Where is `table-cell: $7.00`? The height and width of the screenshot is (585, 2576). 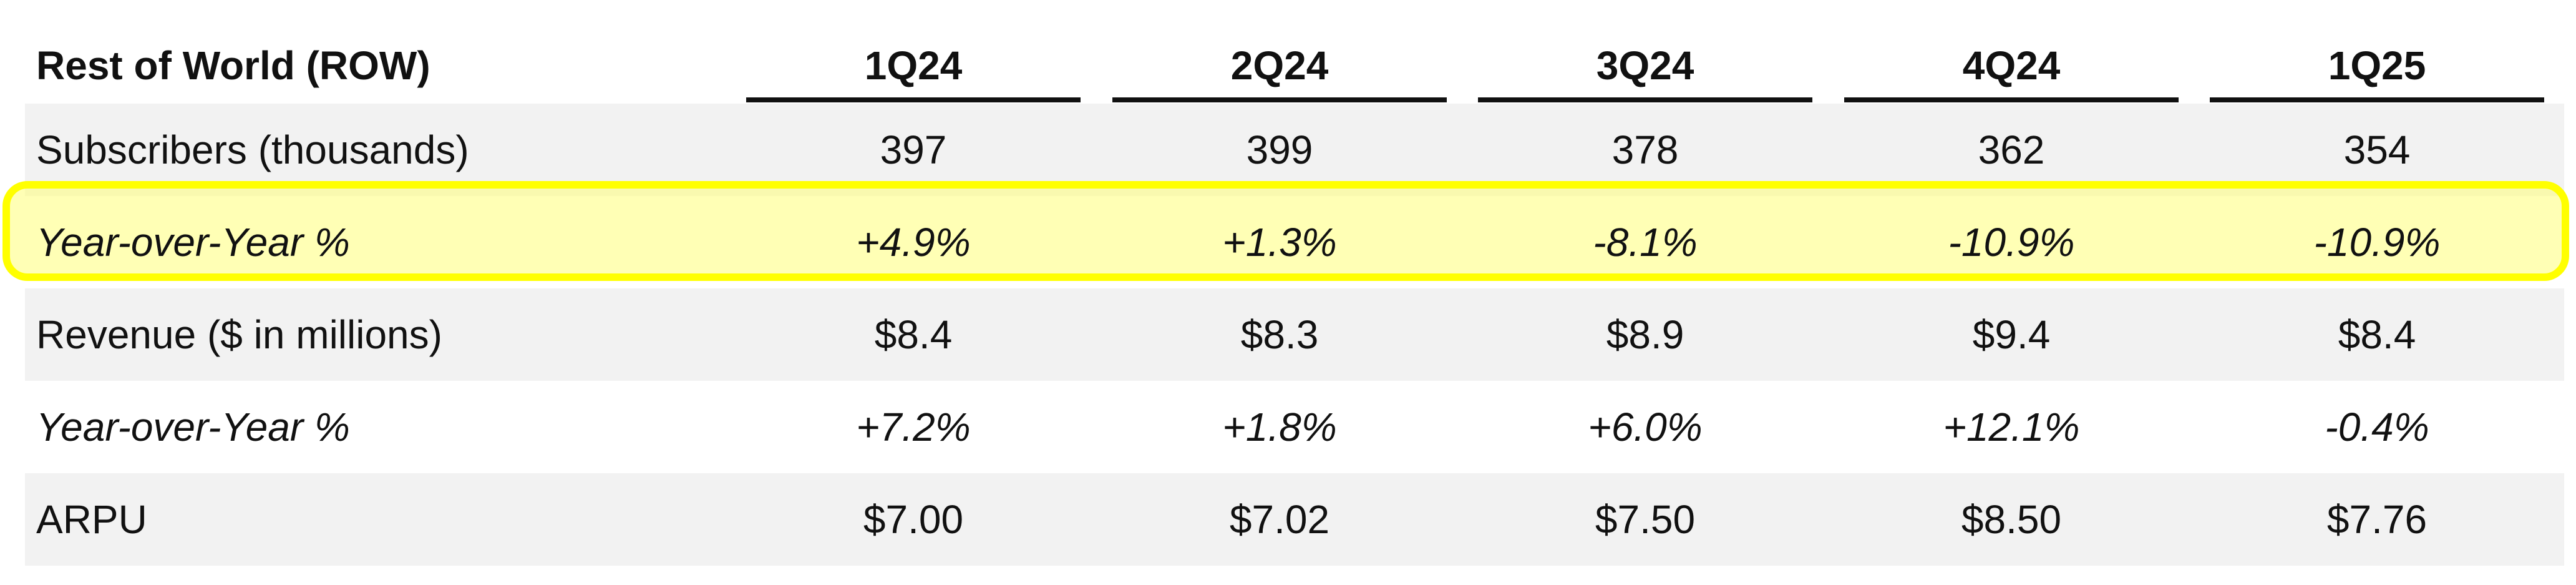 table-cell: $7.00 is located at coordinates (914, 519).